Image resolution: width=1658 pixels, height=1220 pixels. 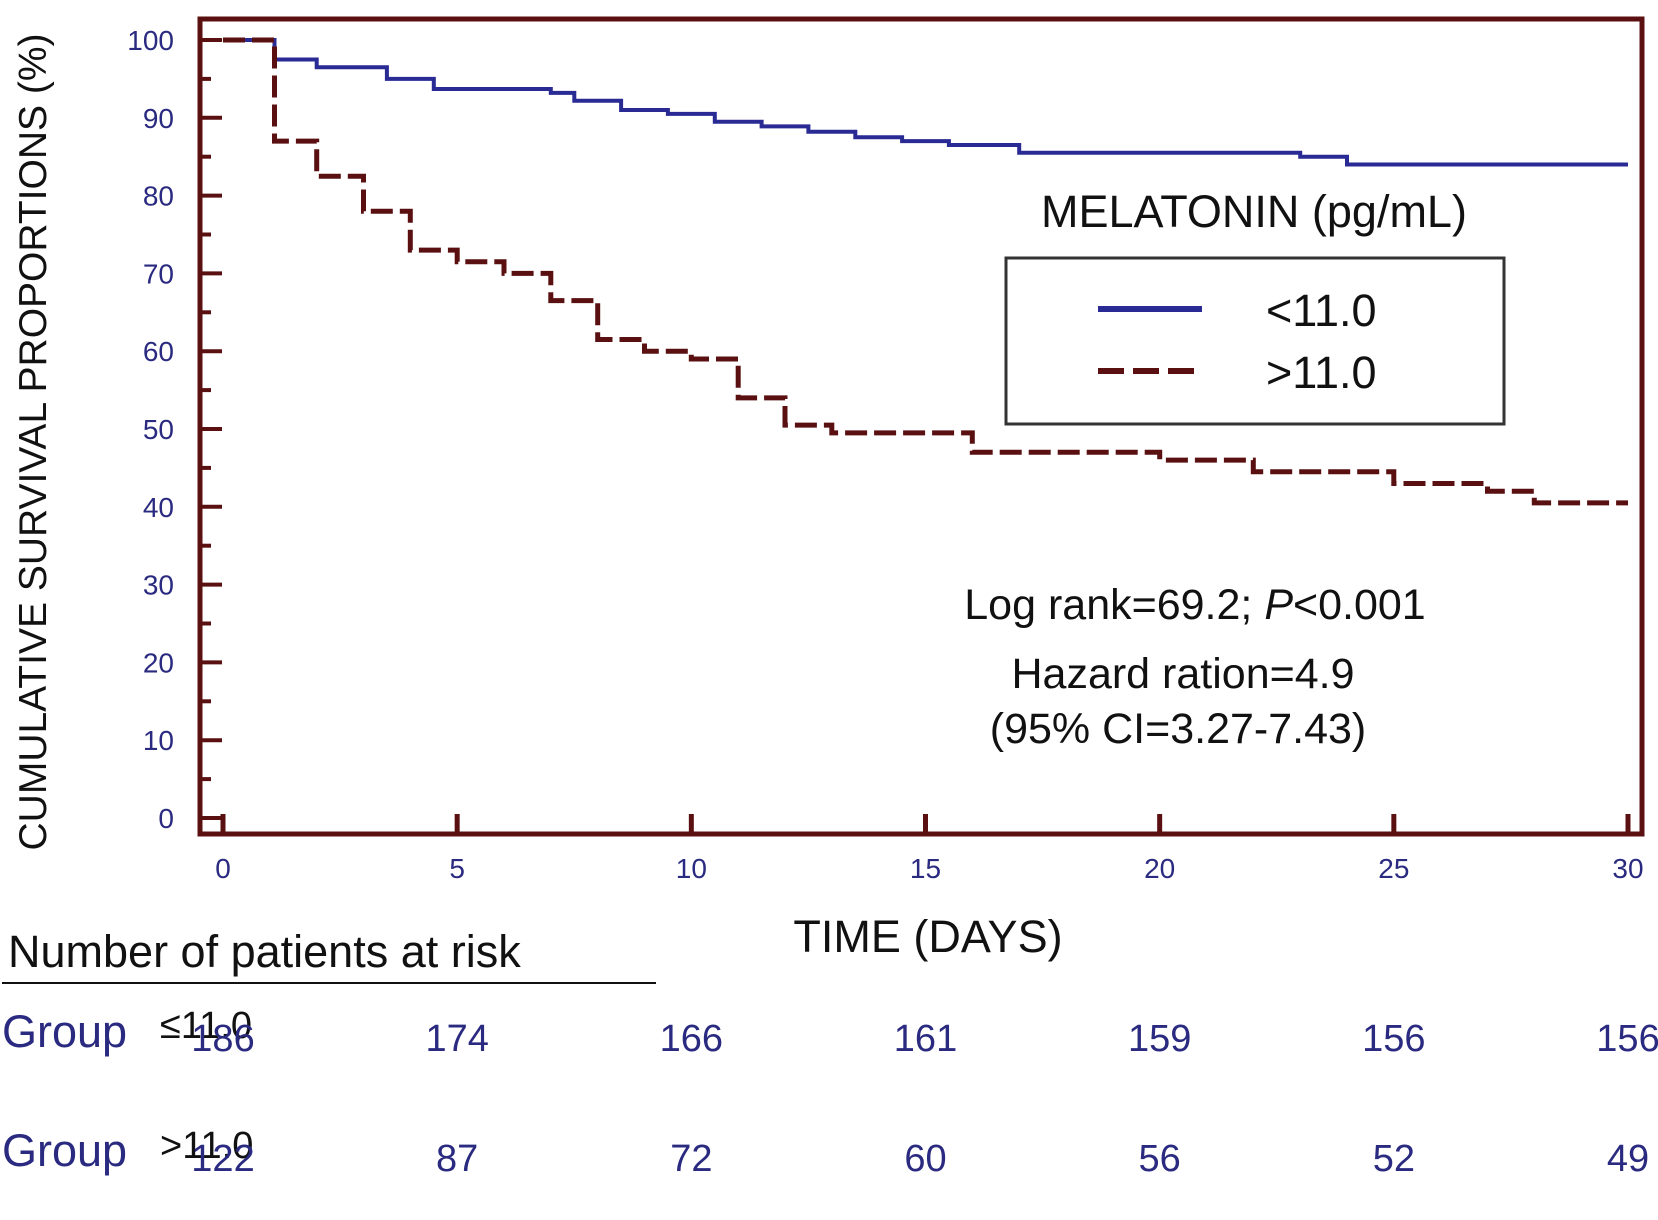 What do you see at coordinates (1159, 1039) in the screenshot?
I see `risk-value: 159` at bounding box center [1159, 1039].